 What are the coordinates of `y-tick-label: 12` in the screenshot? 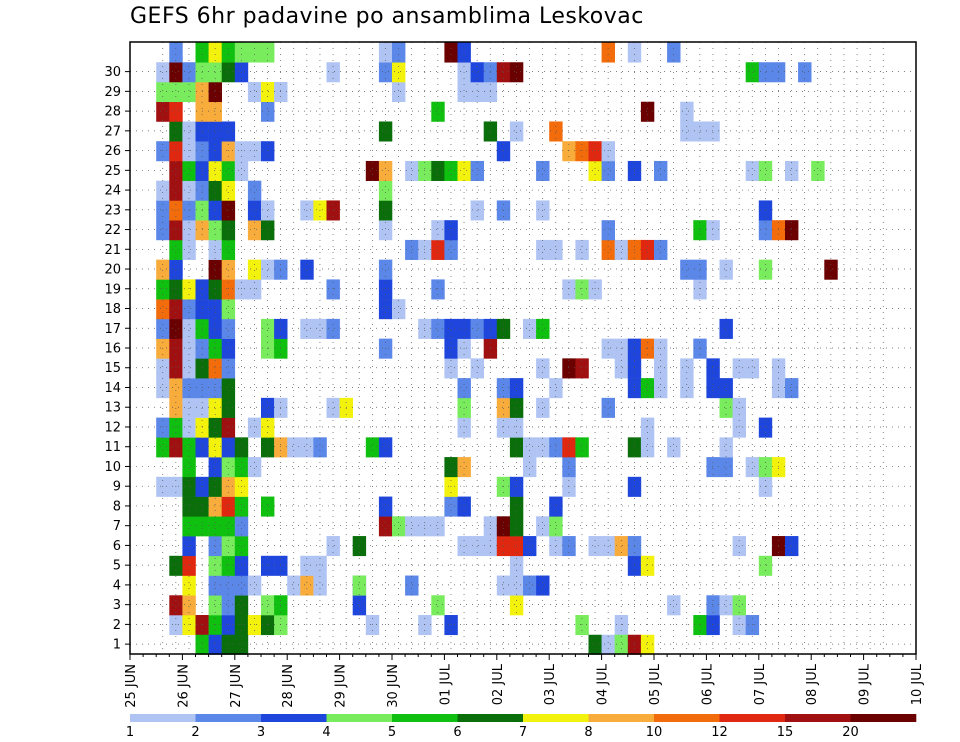 It's located at (112, 427).